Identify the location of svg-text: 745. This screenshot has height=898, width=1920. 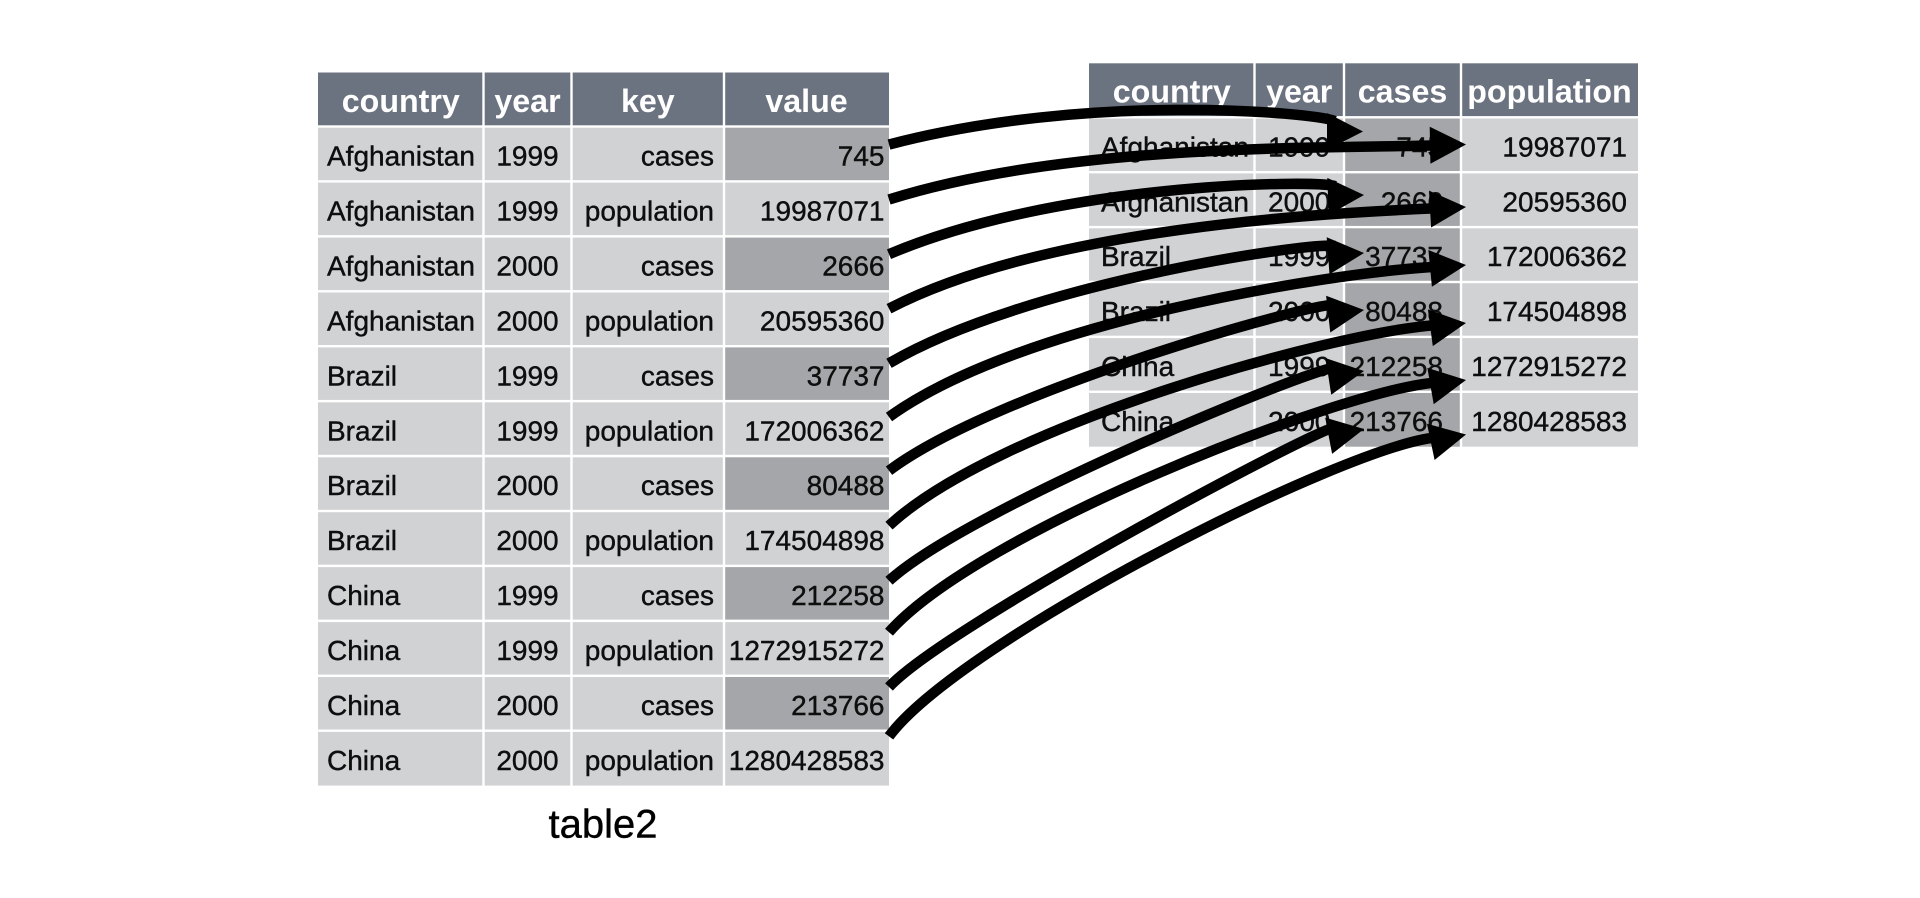
(861, 156).